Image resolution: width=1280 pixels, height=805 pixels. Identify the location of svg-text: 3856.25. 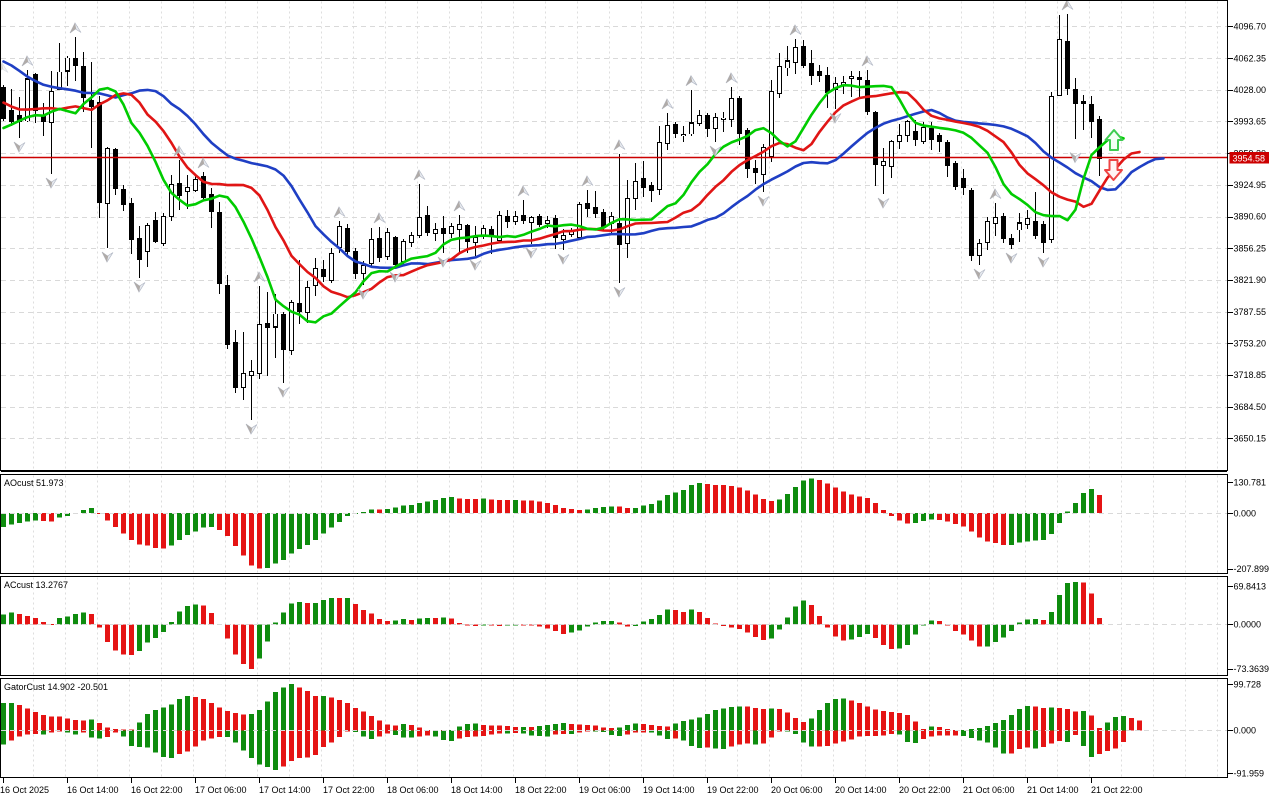
(1250, 248).